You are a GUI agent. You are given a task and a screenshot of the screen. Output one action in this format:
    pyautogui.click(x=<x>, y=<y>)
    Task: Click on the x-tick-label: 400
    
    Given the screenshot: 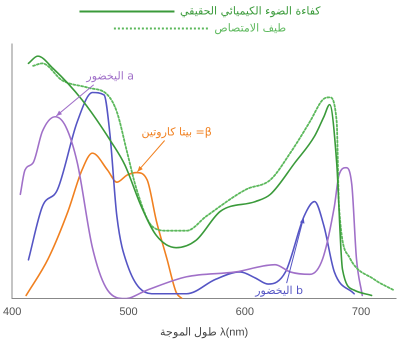 What is the action you would take?
    pyautogui.click(x=12, y=312)
    